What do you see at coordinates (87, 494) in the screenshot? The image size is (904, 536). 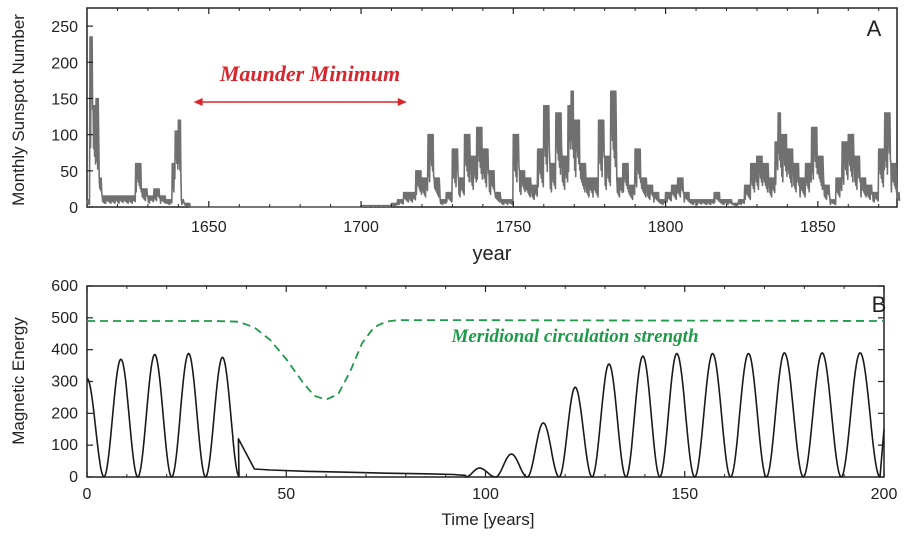 I see `panel-b-x-tick-label: 0` at bounding box center [87, 494].